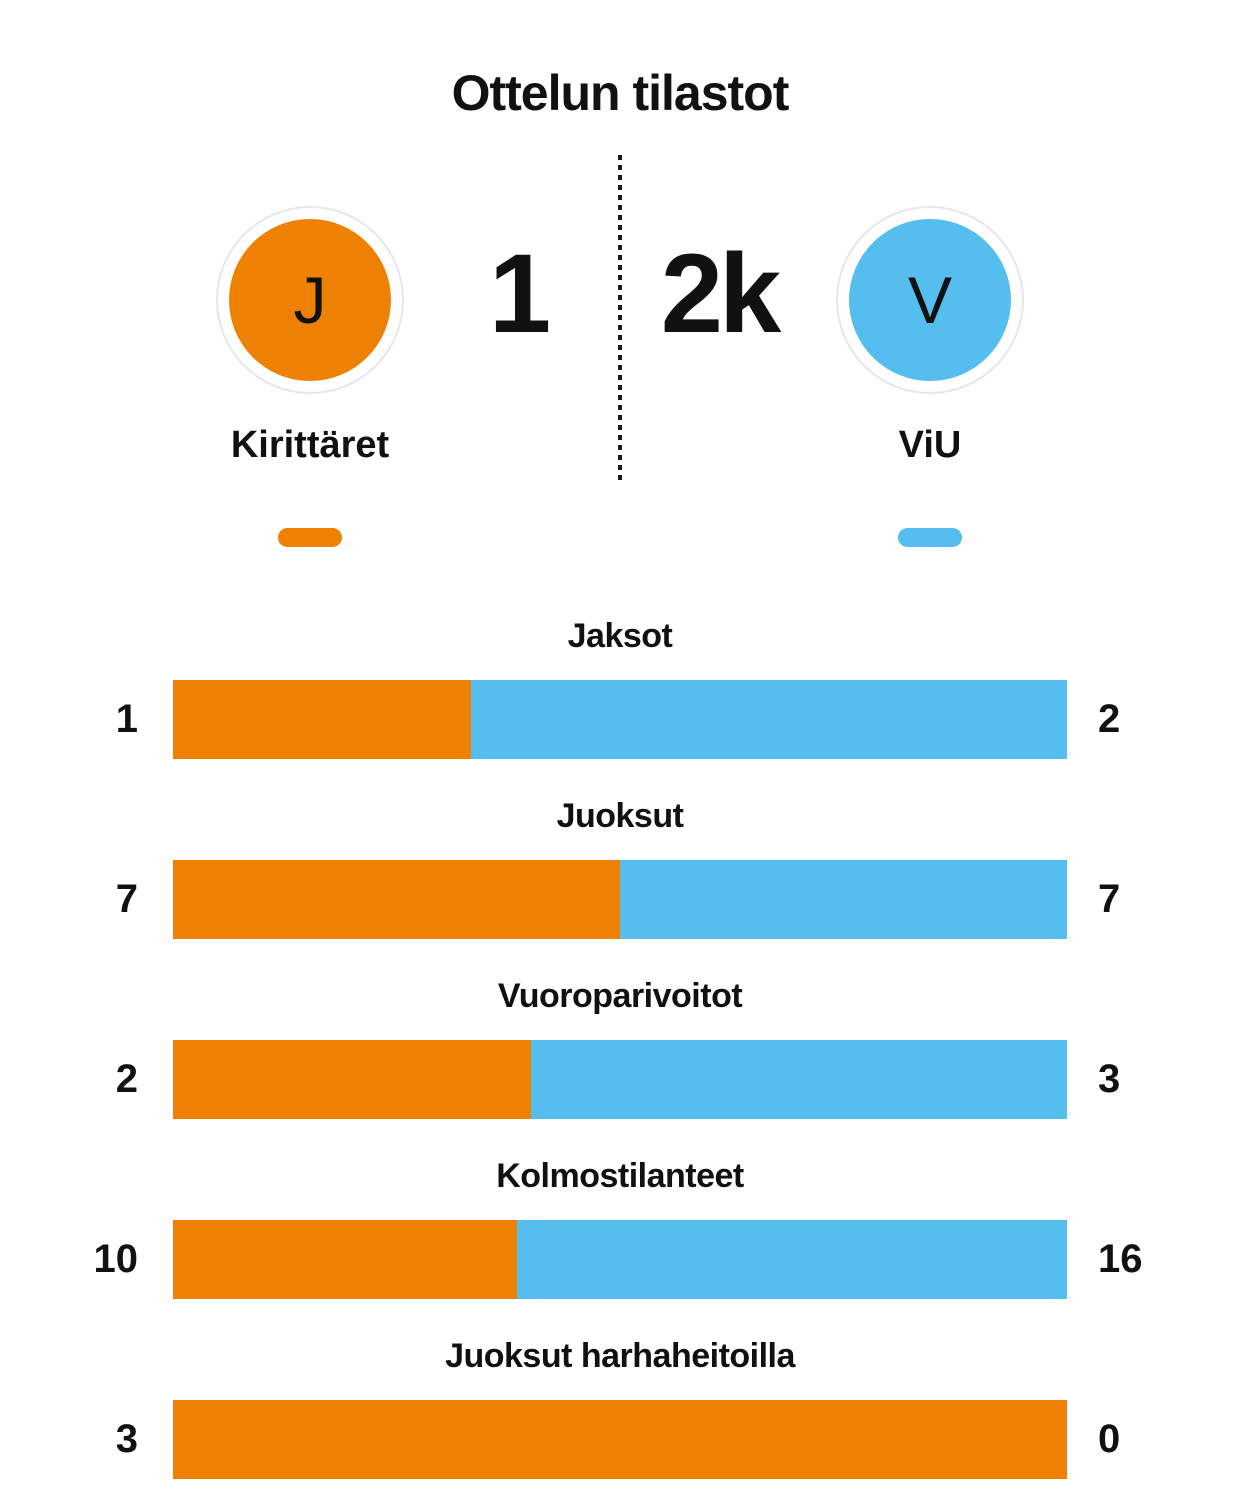 This screenshot has width=1240, height=1500. What do you see at coordinates (126, 1439) in the screenshot?
I see `stat-value-home: 3` at bounding box center [126, 1439].